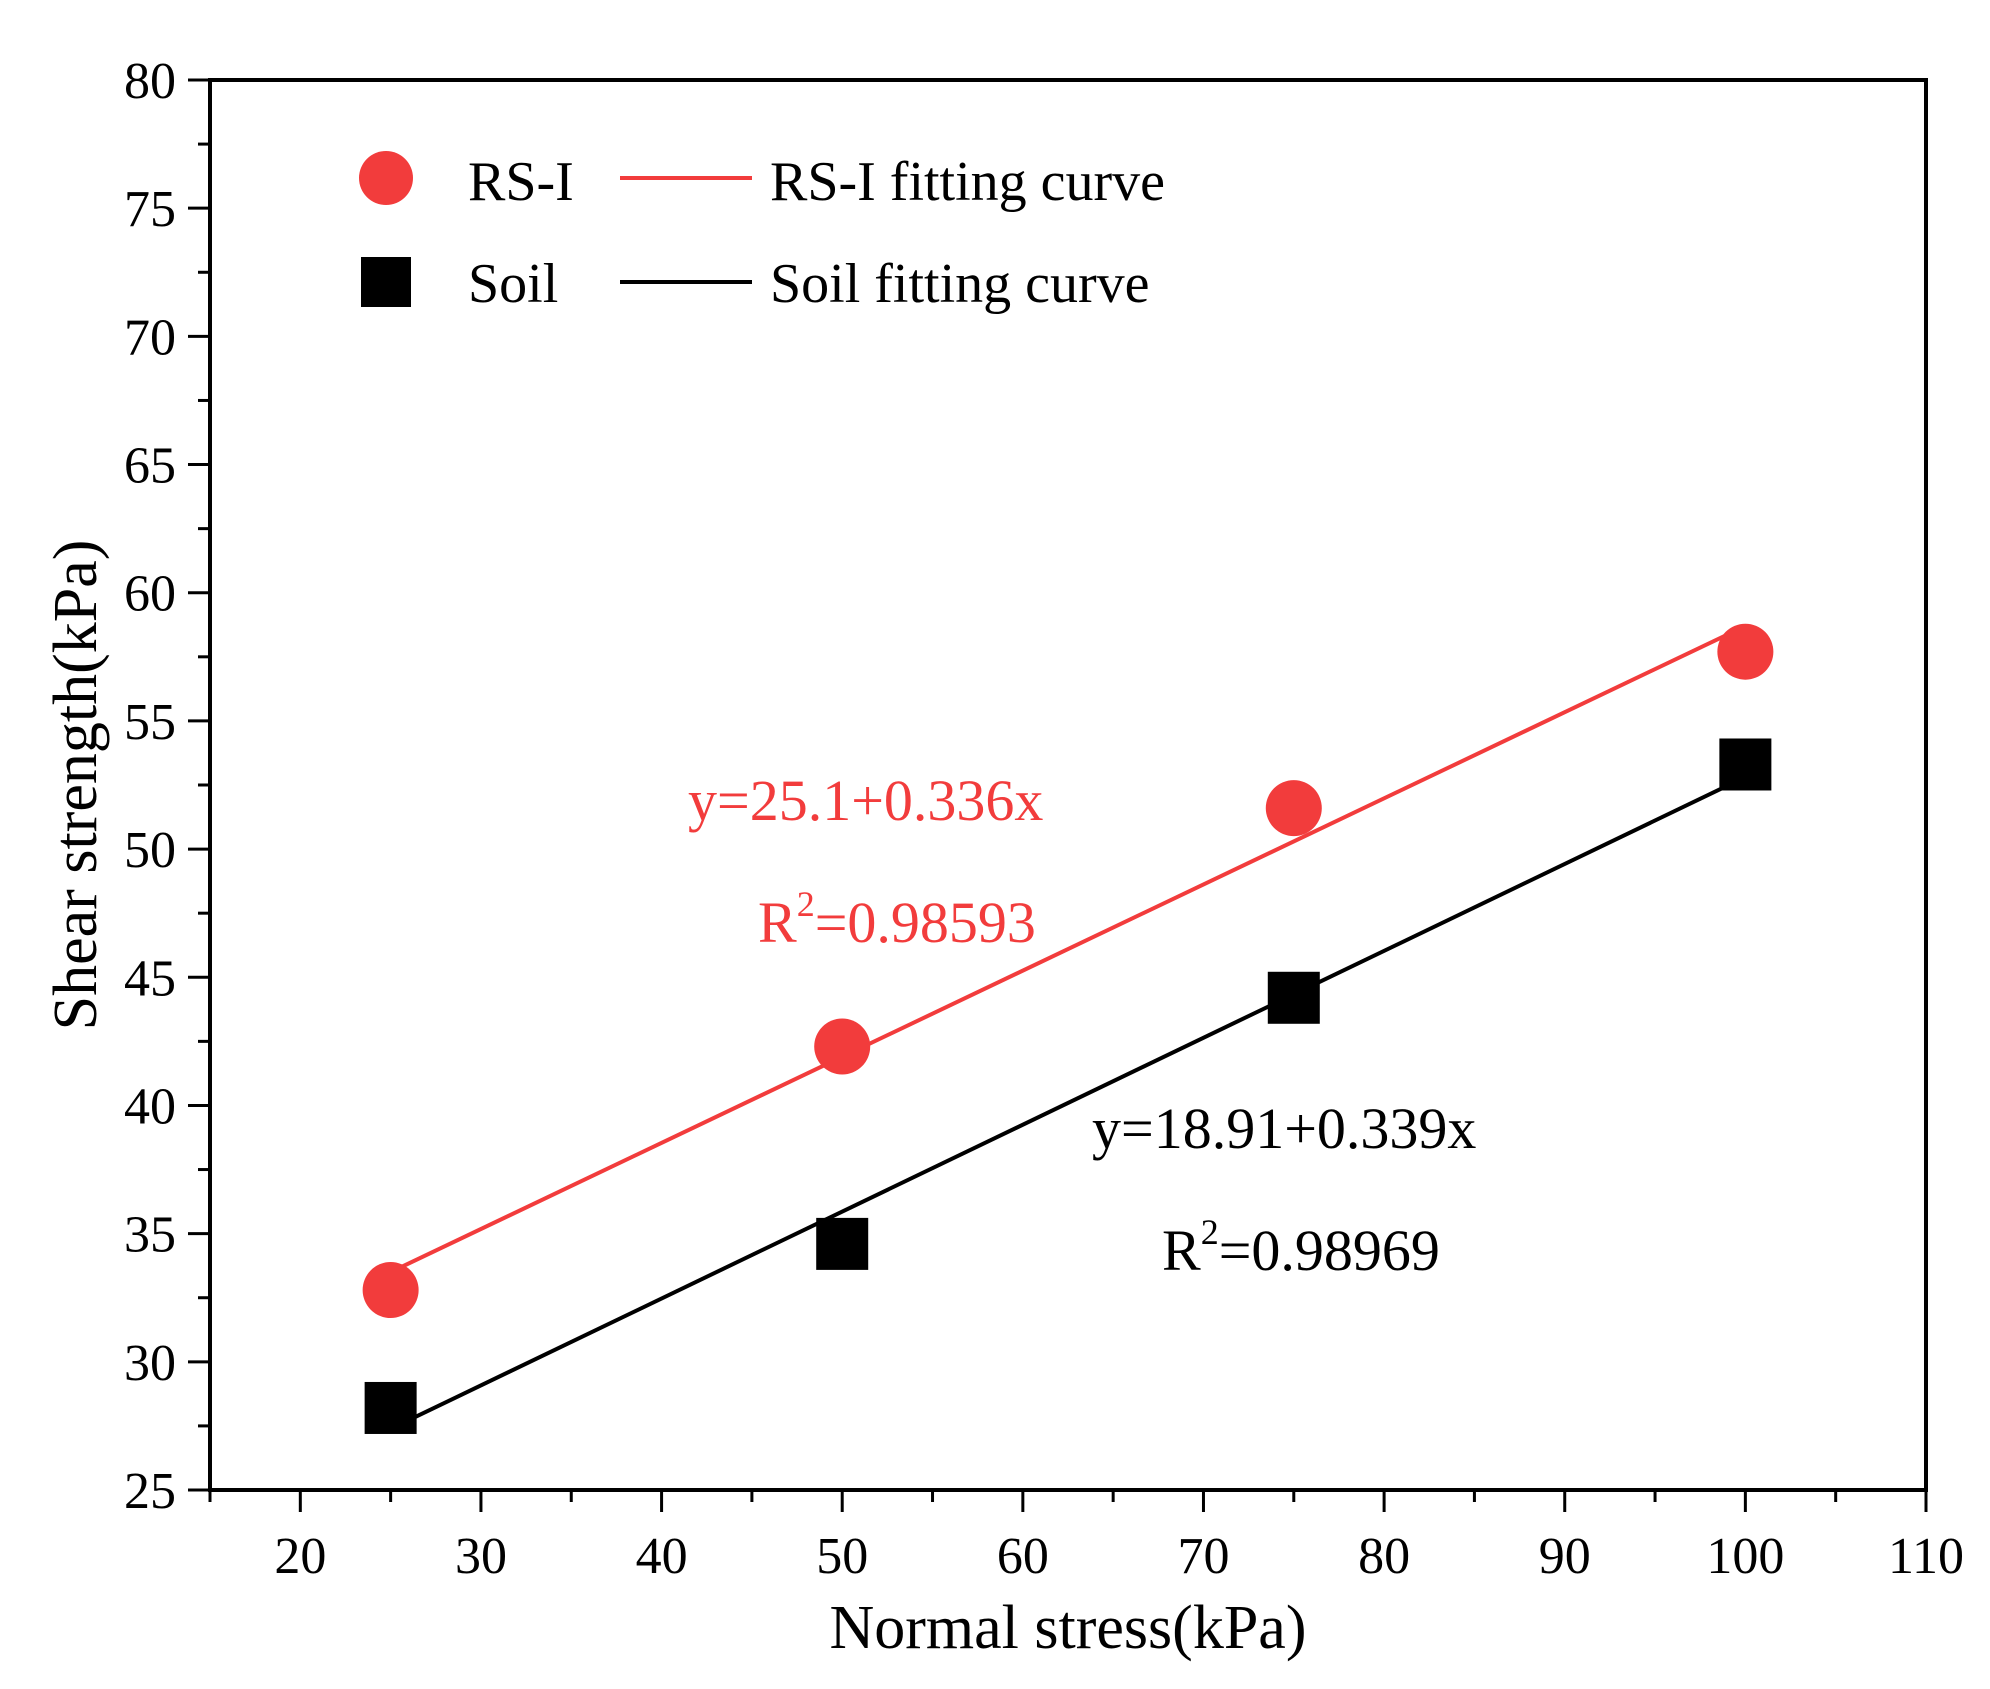 This screenshot has width=1990, height=1689. Describe the element at coordinates (150, 1363) in the screenshot. I see `y-tick-label: 30` at that location.